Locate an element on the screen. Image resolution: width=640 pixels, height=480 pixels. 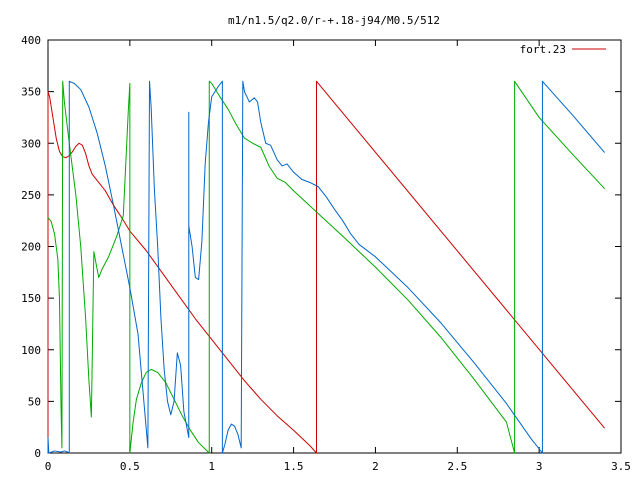
x-tick-label: 0 is located at coordinates (48, 466).